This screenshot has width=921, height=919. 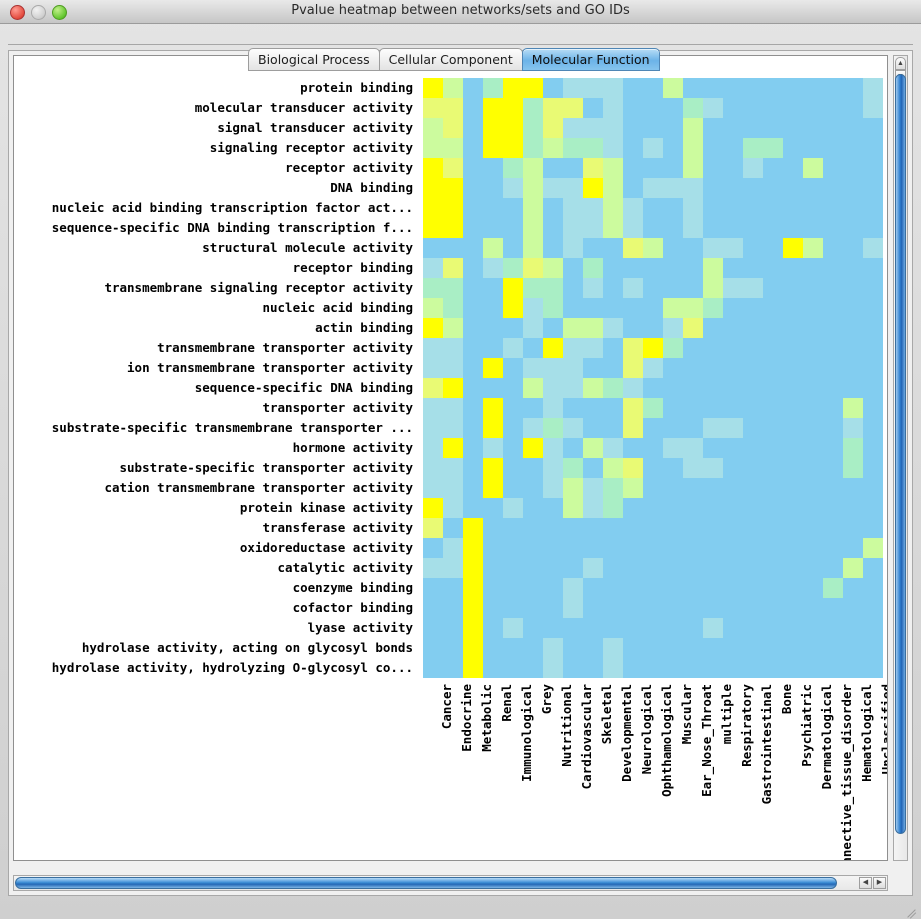 What do you see at coordinates (426, 883) in the screenshot?
I see `horizontal-scroll-thumb` at bounding box center [426, 883].